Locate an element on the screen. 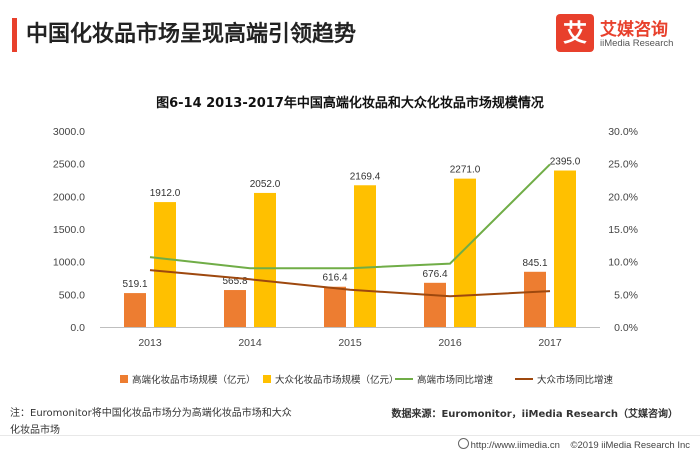 The width and height of the screenshot is (700, 454). bar-data-label: 2169.4 is located at coordinates (365, 176).